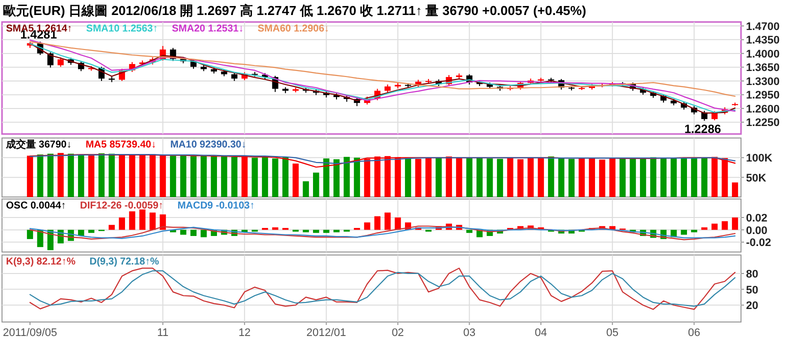 Image resolution: width=800 pixels, height=343 pixels. Describe the element at coordinates (763, 82) in the screenshot. I see `y-tick-label: 1.3300` at that location.